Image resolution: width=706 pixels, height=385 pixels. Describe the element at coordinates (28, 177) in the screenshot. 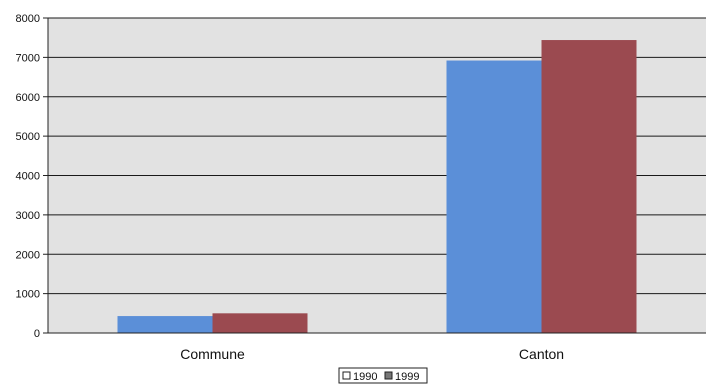

I see `y-tick-label: 4000` at that location.